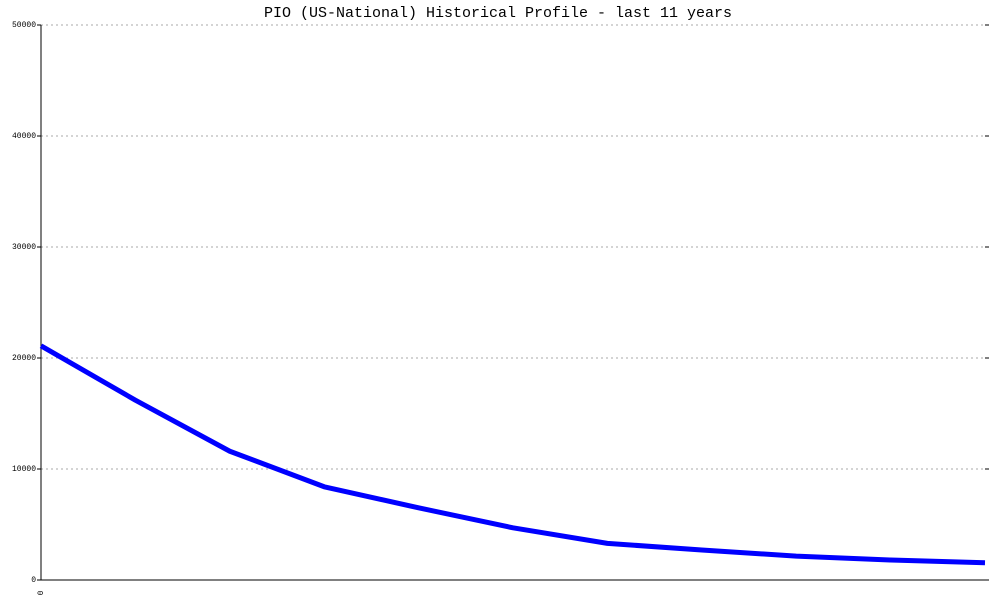 The image size is (1000, 600). I want to click on y-tick-label: 30000, so click(24, 247).